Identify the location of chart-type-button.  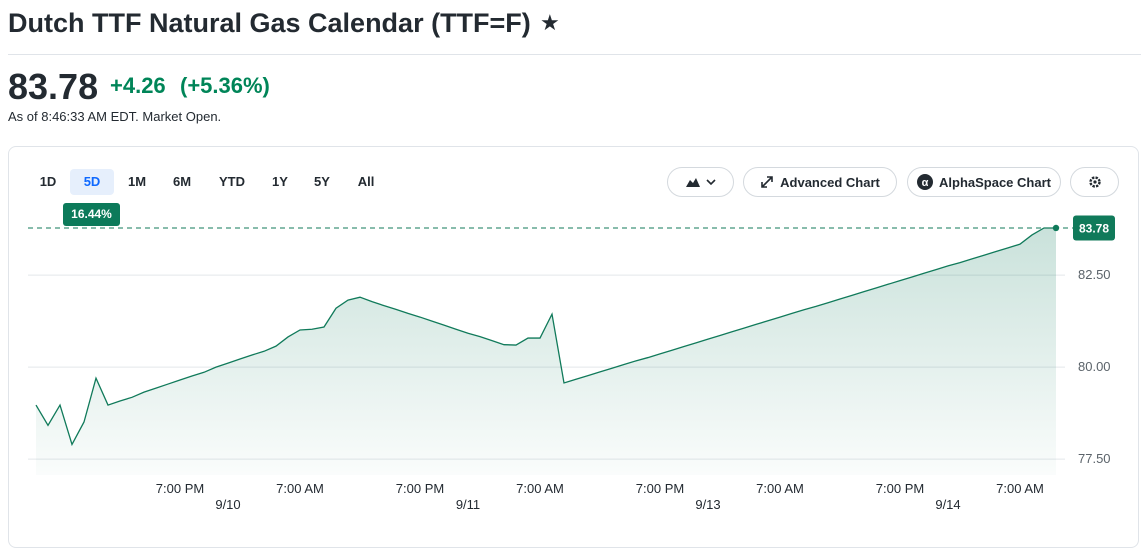
(700, 182).